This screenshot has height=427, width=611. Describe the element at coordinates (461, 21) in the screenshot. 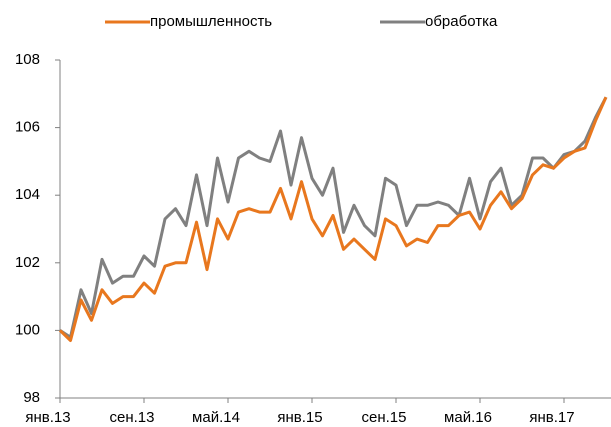

I see `legend-label: обработка` at that location.